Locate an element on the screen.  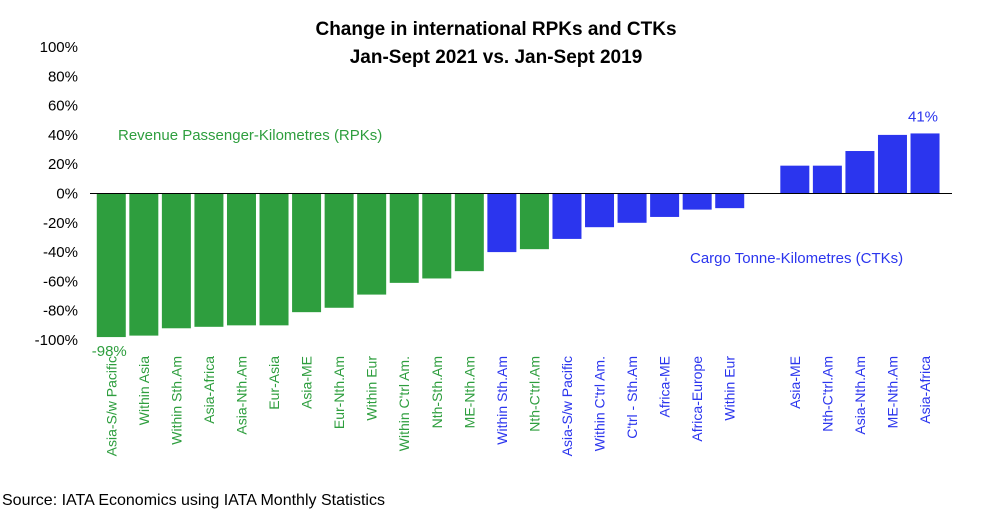
y-tick-label: -20% is located at coordinates (60, 223).